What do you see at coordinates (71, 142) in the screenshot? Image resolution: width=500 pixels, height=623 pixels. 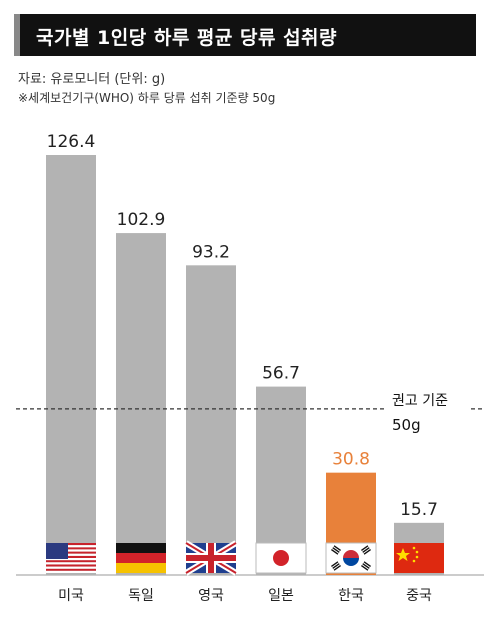 I see `value-label-1: 126.4` at bounding box center [71, 142].